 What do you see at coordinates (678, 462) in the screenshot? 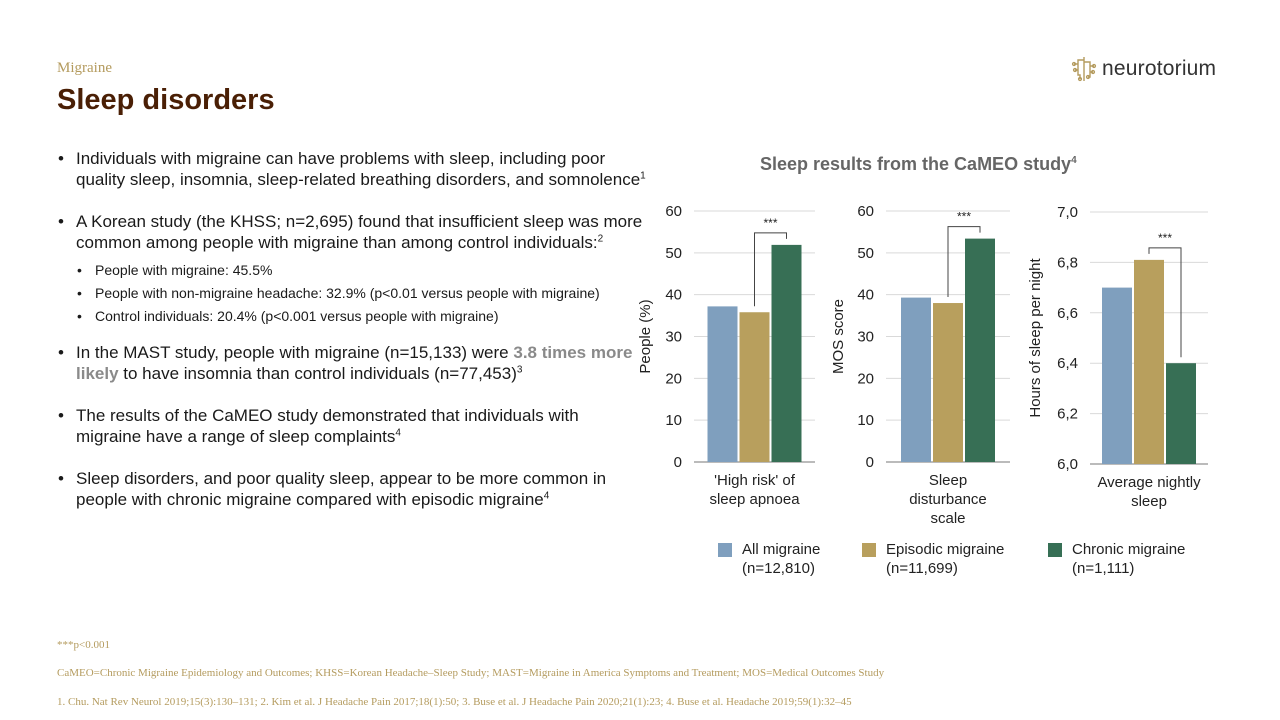
I see `y-tick-label: 0` at bounding box center [678, 462].